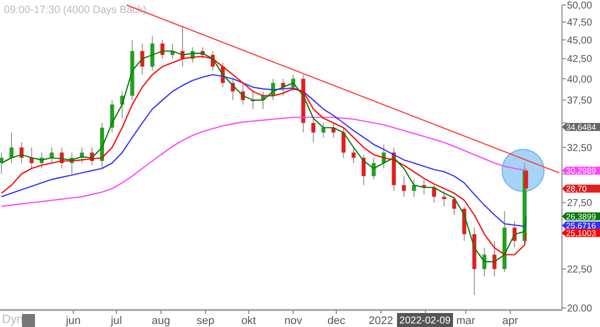 This screenshot has width=600, height=327. I want to click on x-tick-label: dec, so click(336, 321).